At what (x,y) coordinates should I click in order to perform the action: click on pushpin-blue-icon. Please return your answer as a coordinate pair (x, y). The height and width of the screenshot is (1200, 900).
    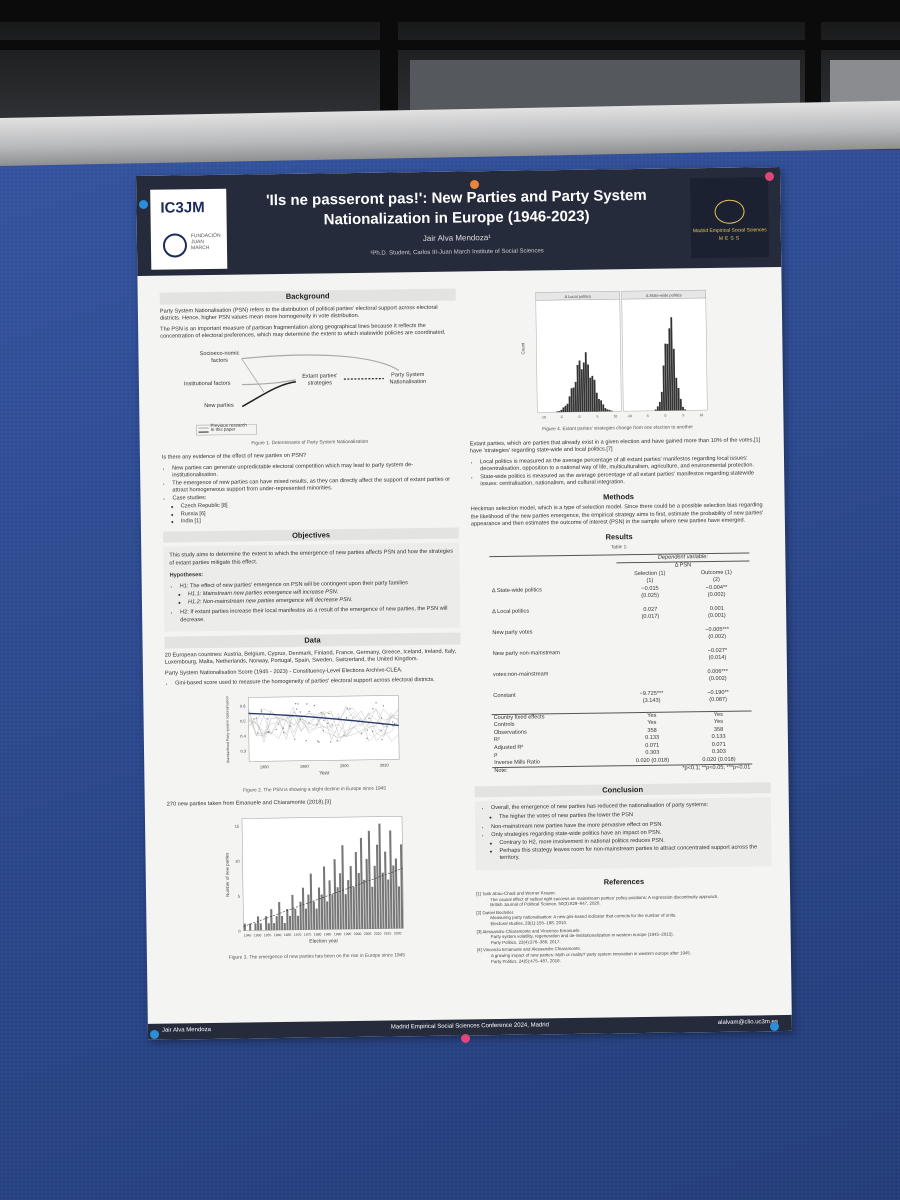
    Looking at the image, I should click on (143, 204).